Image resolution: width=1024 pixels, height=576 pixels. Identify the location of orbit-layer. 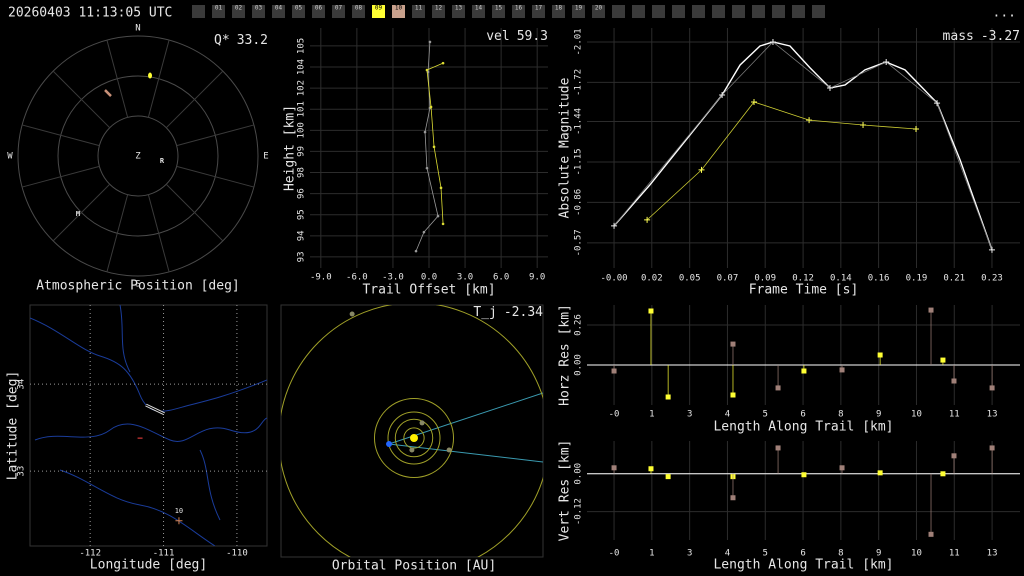
(412, 431).